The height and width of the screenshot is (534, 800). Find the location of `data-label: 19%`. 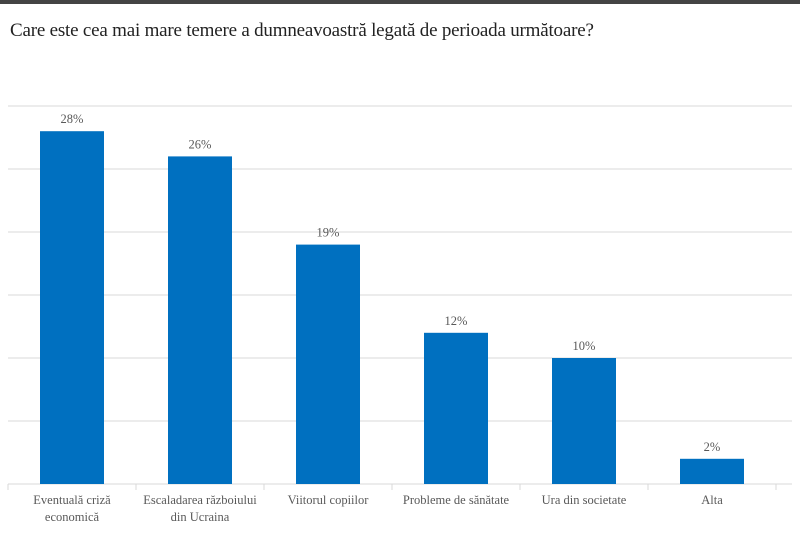

data-label: 19% is located at coordinates (328, 233).